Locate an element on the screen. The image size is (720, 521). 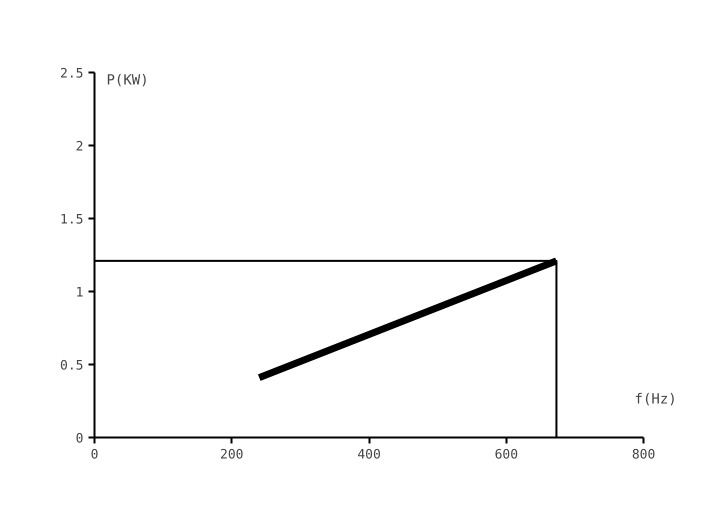
y-tick-label: 2.5 is located at coordinates (72, 74).